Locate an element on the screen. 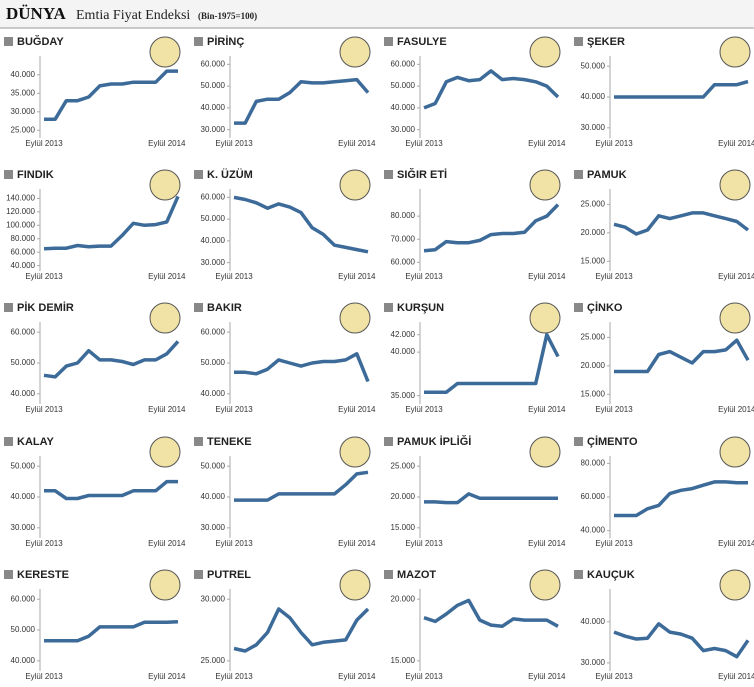 Image resolution: width=754 pixels, height=687 pixels. panel-title: ÇİNKO is located at coordinates (605, 307).